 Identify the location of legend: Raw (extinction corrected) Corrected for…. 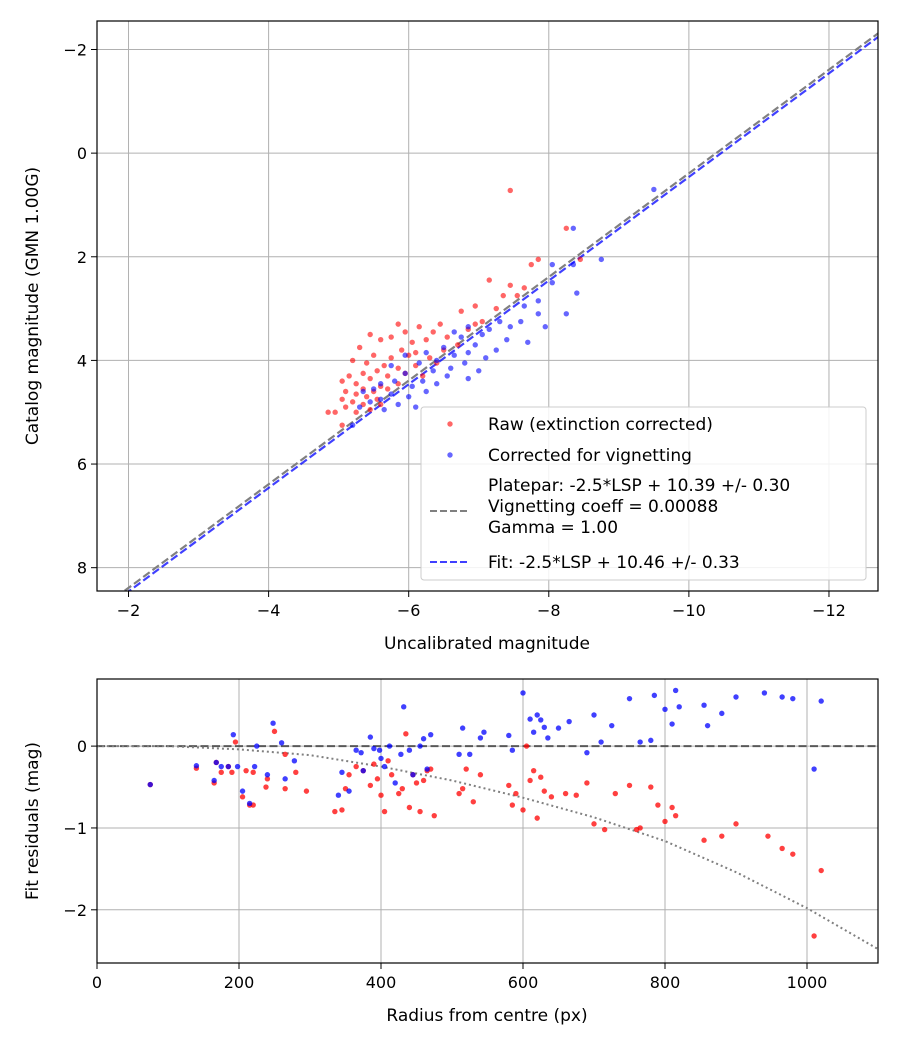
(643, 493).